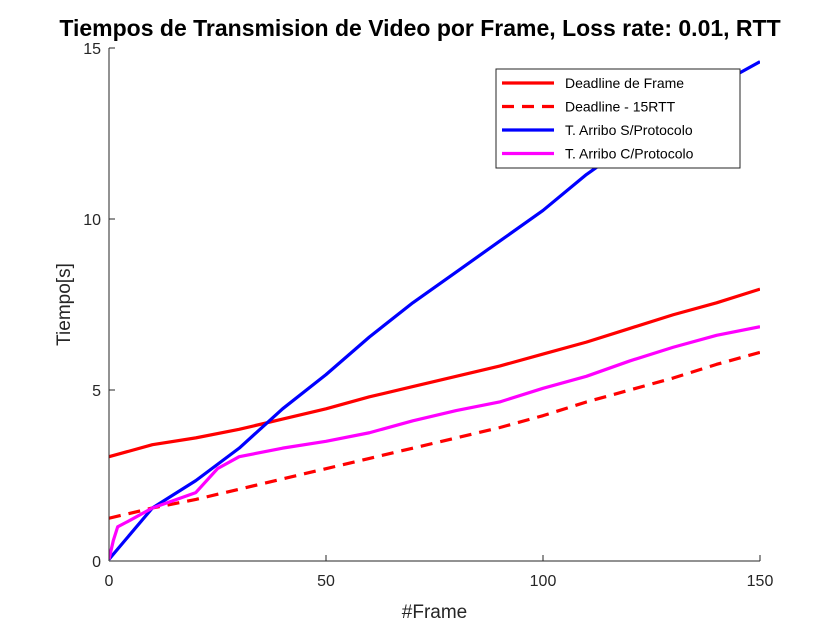 This screenshot has height=630, width=840. Describe the element at coordinates (629, 154) in the screenshot. I see `legend-label: T. Arribo C/Protocolo` at that location.